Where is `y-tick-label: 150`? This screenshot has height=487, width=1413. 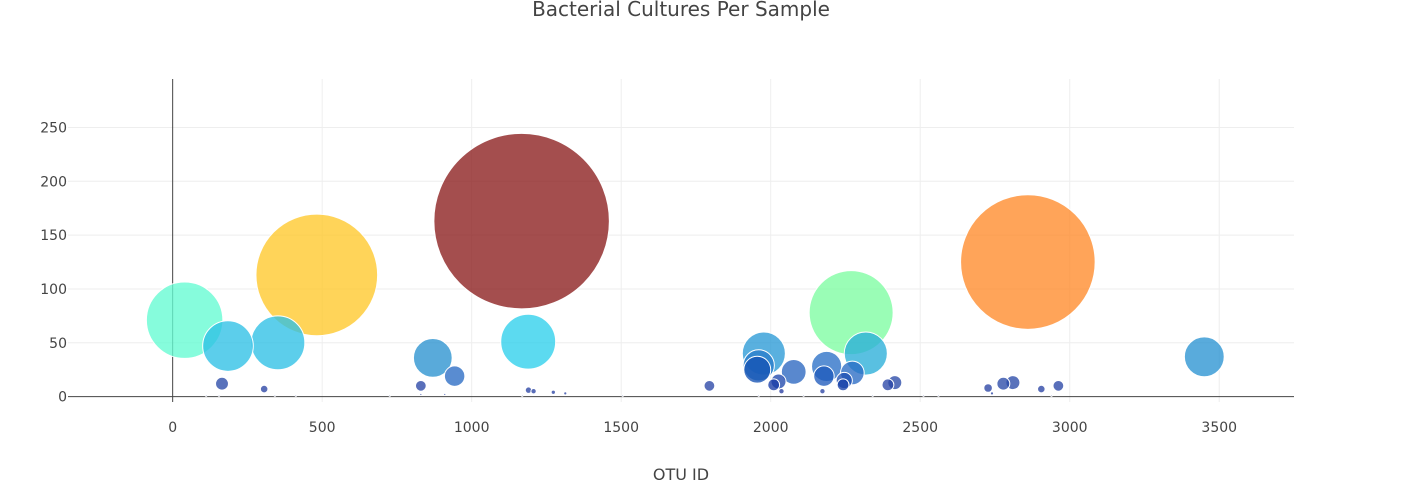 y-tick-label: 150 is located at coordinates (53, 236).